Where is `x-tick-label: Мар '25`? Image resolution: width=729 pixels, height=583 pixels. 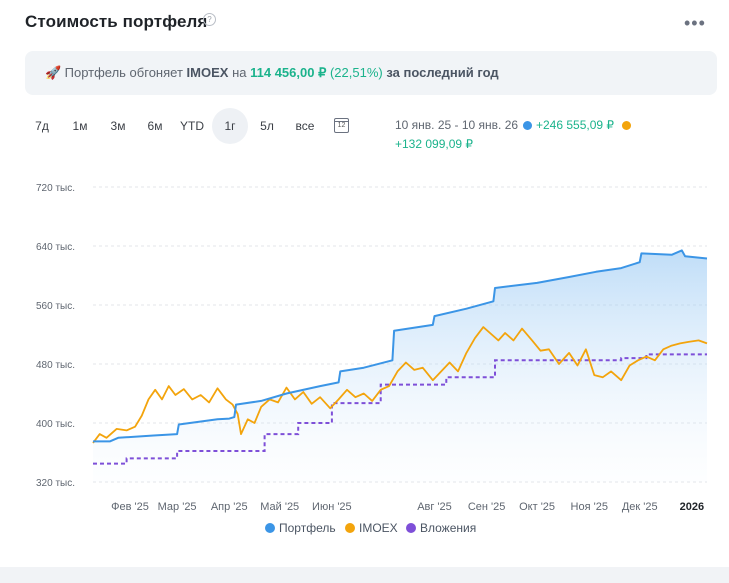 x-tick-label: Мар '25 is located at coordinates (177, 507).